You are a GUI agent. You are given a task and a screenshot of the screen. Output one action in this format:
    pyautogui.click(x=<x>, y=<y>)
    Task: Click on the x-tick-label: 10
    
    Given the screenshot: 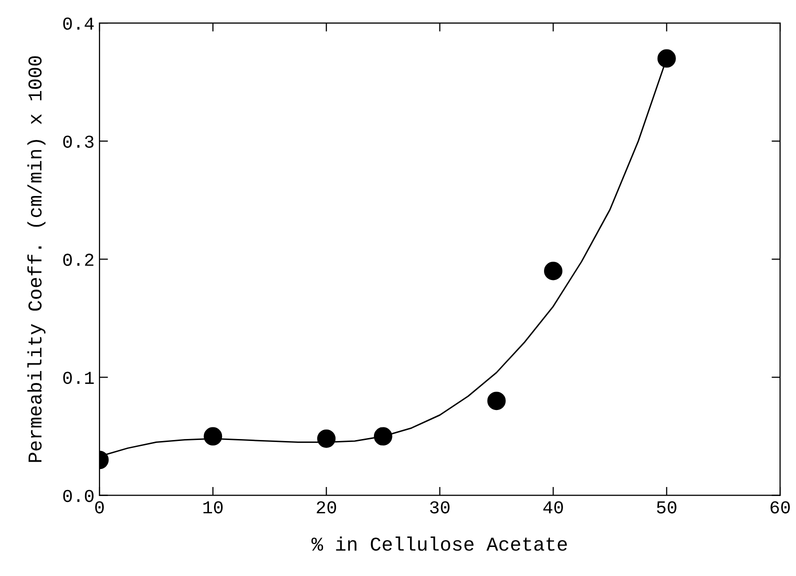 What is the action you would take?
    pyautogui.click(x=213, y=507)
    